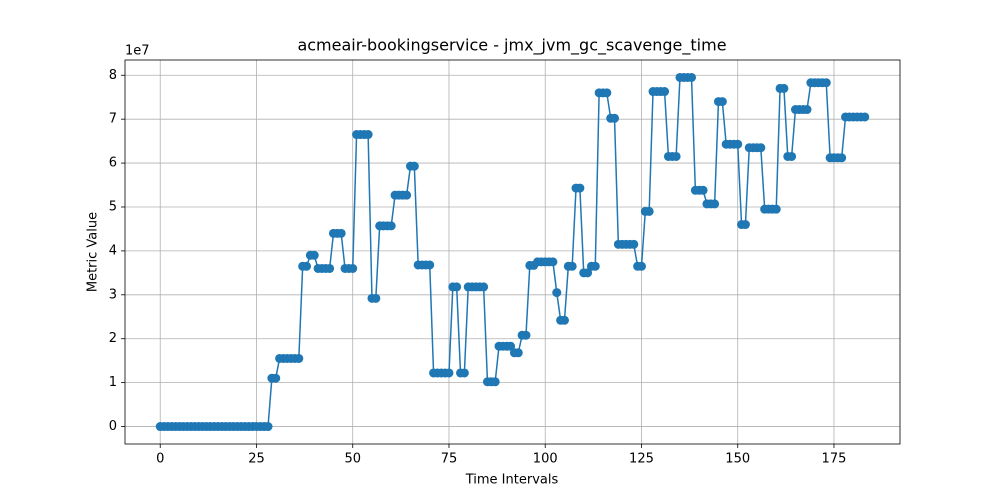 Image resolution: width=1000 pixels, height=500 pixels. Describe the element at coordinates (737, 459) in the screenshot. I see `x-tick-label: 150` at that location.